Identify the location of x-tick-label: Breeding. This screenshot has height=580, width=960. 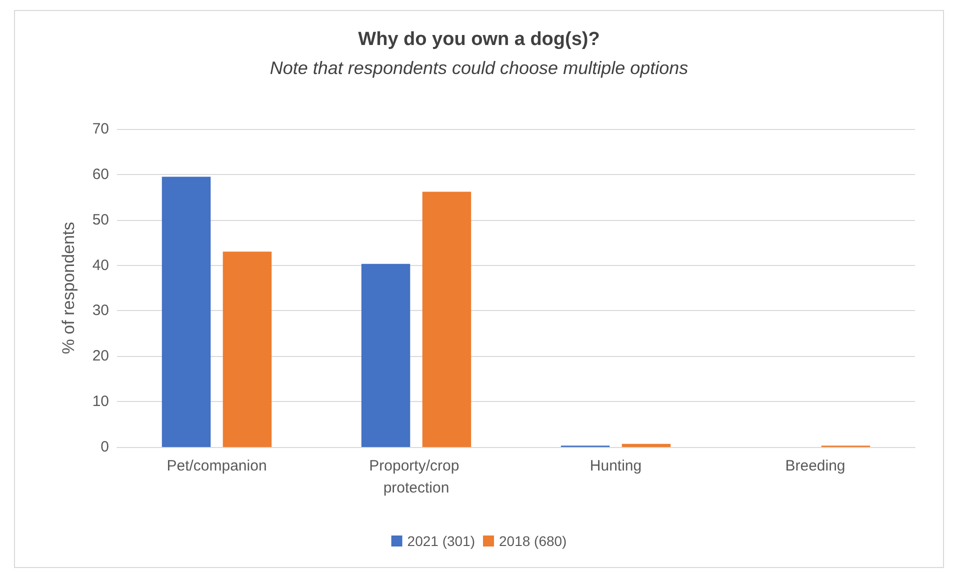
(815, 466).